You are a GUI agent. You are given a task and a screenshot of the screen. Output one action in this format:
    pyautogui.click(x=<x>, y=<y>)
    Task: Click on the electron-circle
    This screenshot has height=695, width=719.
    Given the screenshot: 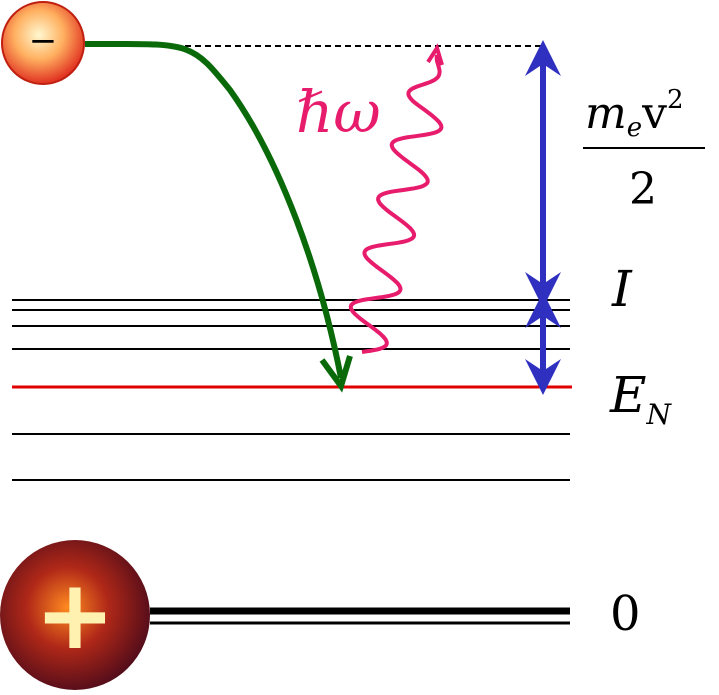 What is the action you would take?
    pyautogui.click(x=43, y=43)
    